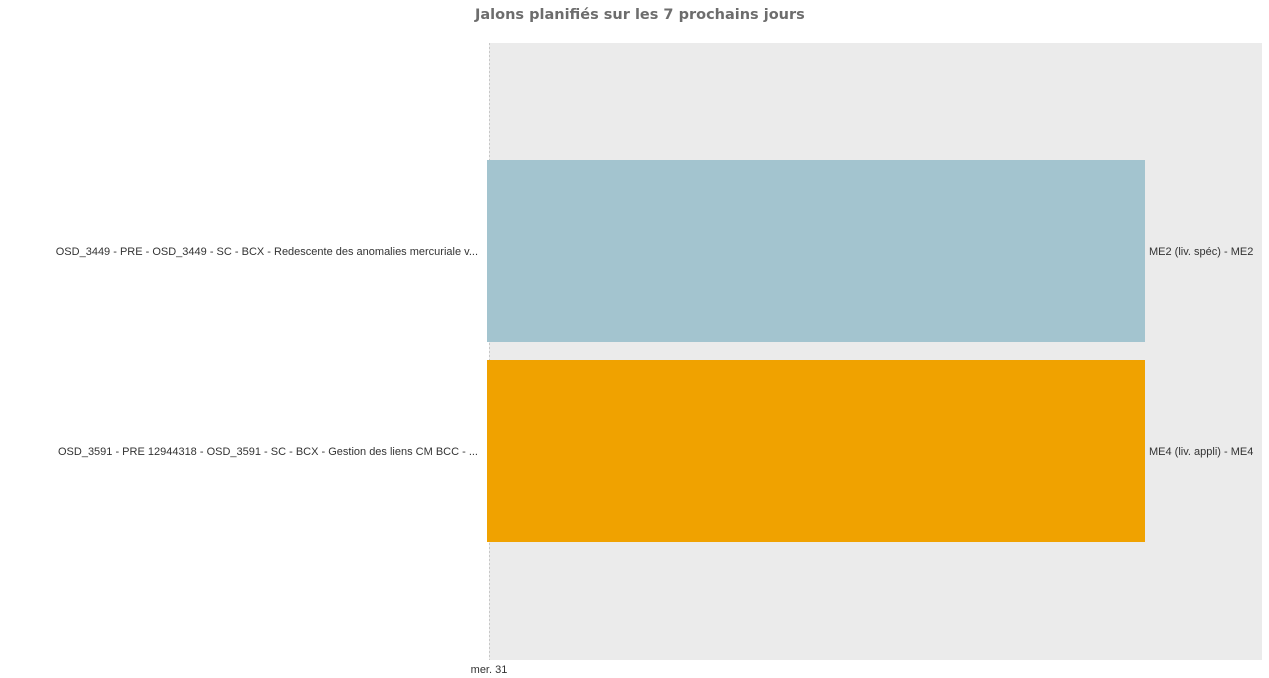 The width and height of the screenshot is (1269, 678). I want to click on x-axis-ticks: mer. 31, so click(489, 670).